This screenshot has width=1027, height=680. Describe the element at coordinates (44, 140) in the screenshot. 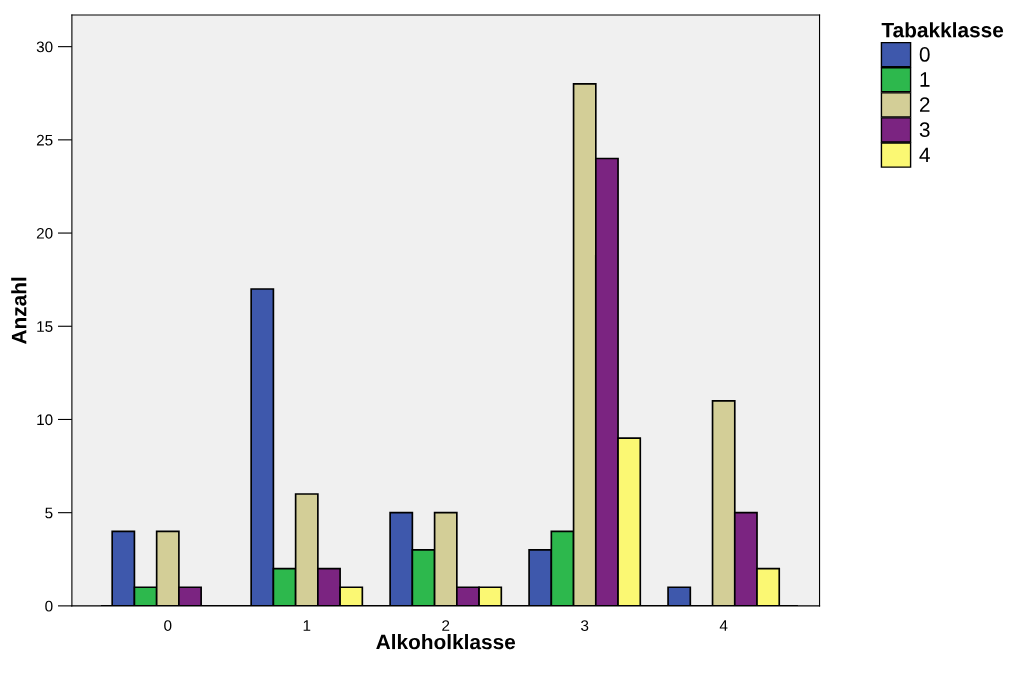

I see `y-tick-label: 25` at that location.